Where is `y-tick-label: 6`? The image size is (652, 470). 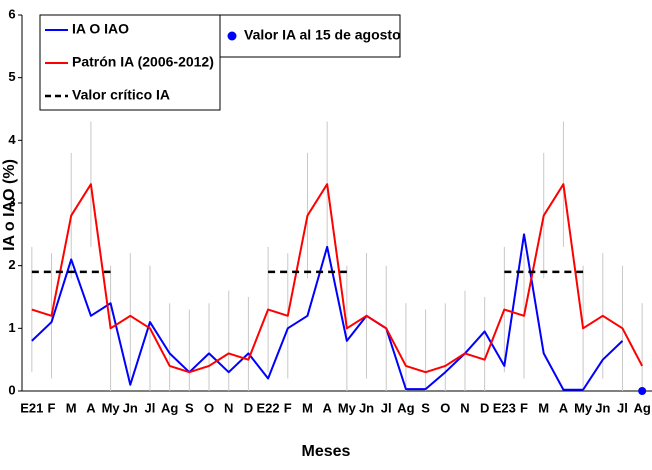 y-tick-label: 6 is located at coordinates (11, 13).